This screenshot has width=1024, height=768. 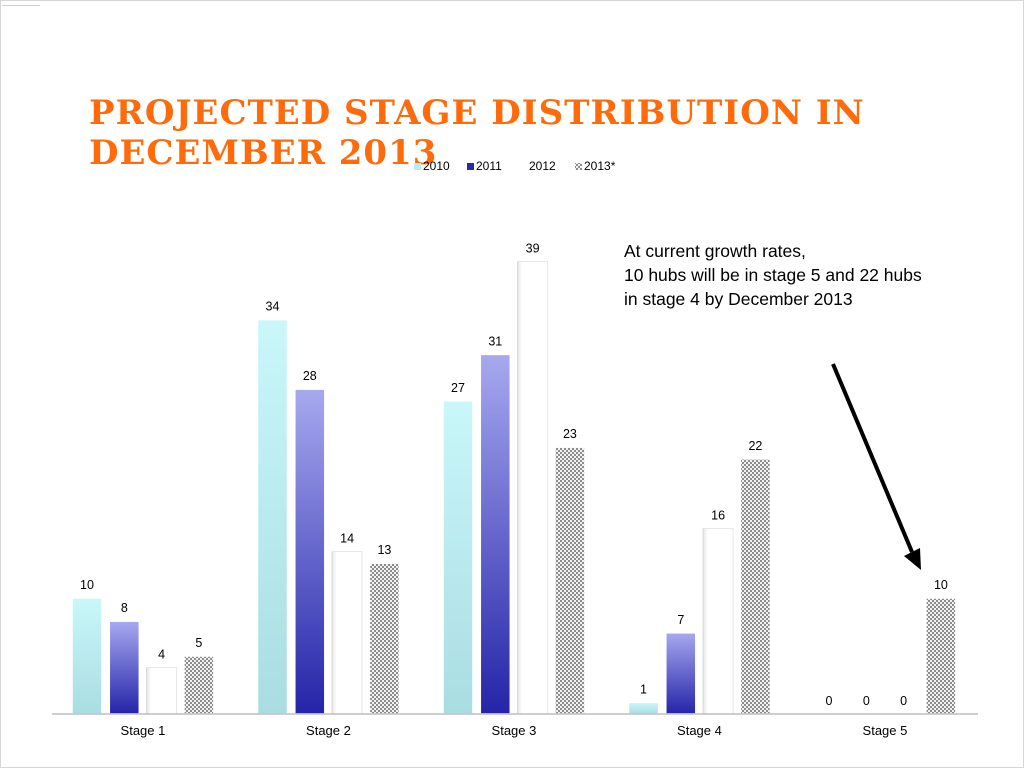 What do you see at coordinates (600, 166) in the screenshot?
I see `legend-label: 2013*` at bounding box center [600, 166].